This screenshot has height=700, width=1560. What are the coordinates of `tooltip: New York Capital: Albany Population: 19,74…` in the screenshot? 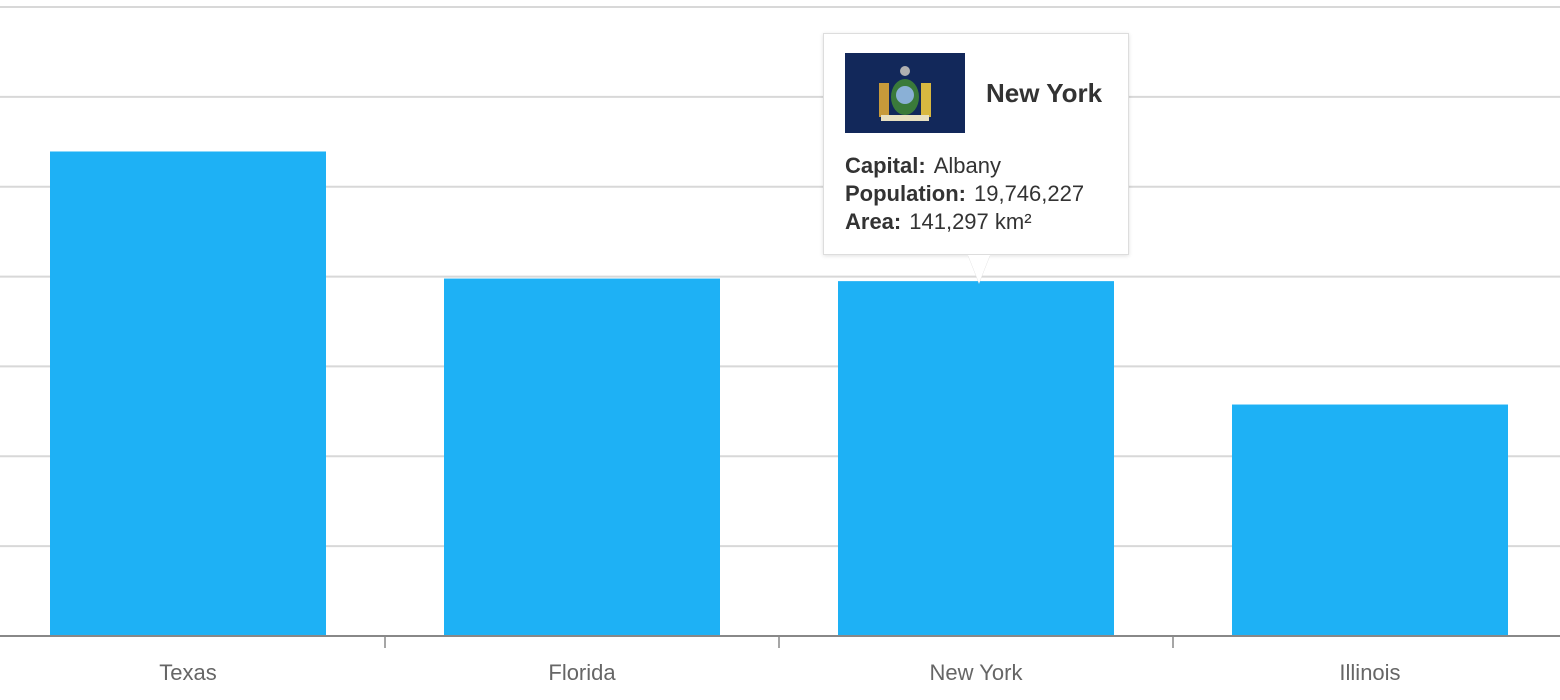 It's located at (976, 144).